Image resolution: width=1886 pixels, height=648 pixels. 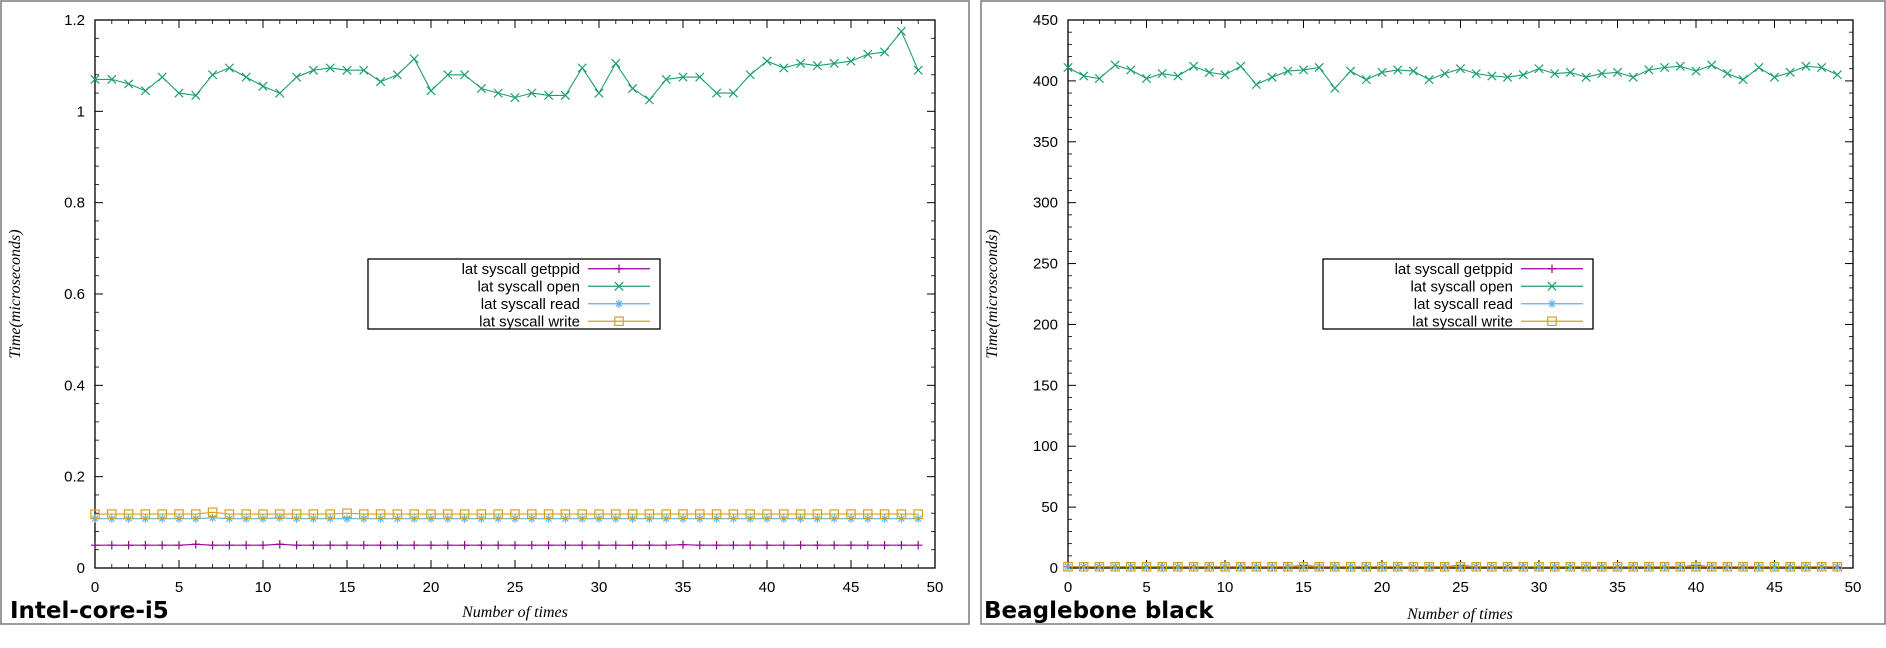 What do you see at coordinates (74, 203) in the screenshot?
I see `y-tick-label: 0.8` at bounding box center [74, 203].